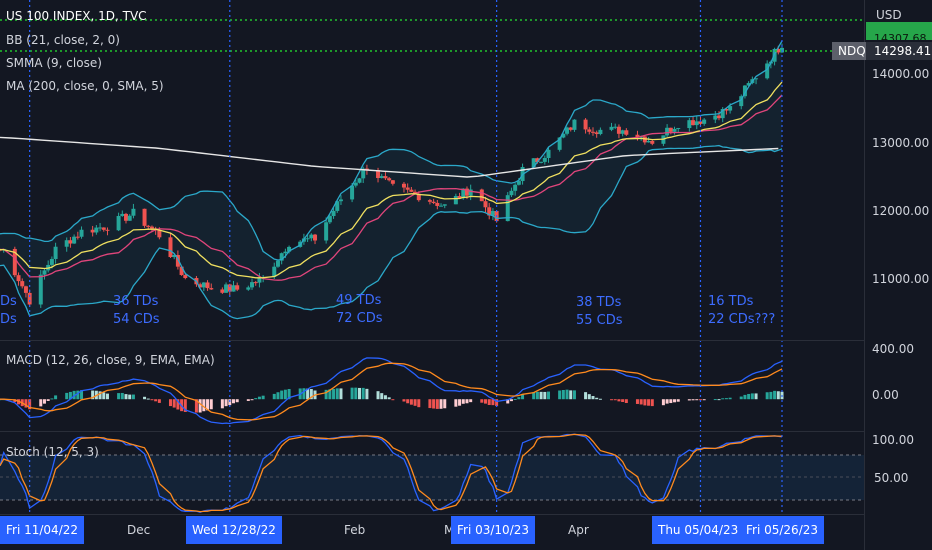  What do you see at coordinates (901, 143) in the screenshot?
I see `price-label: 13000.00` at bounding box center [901, 143].